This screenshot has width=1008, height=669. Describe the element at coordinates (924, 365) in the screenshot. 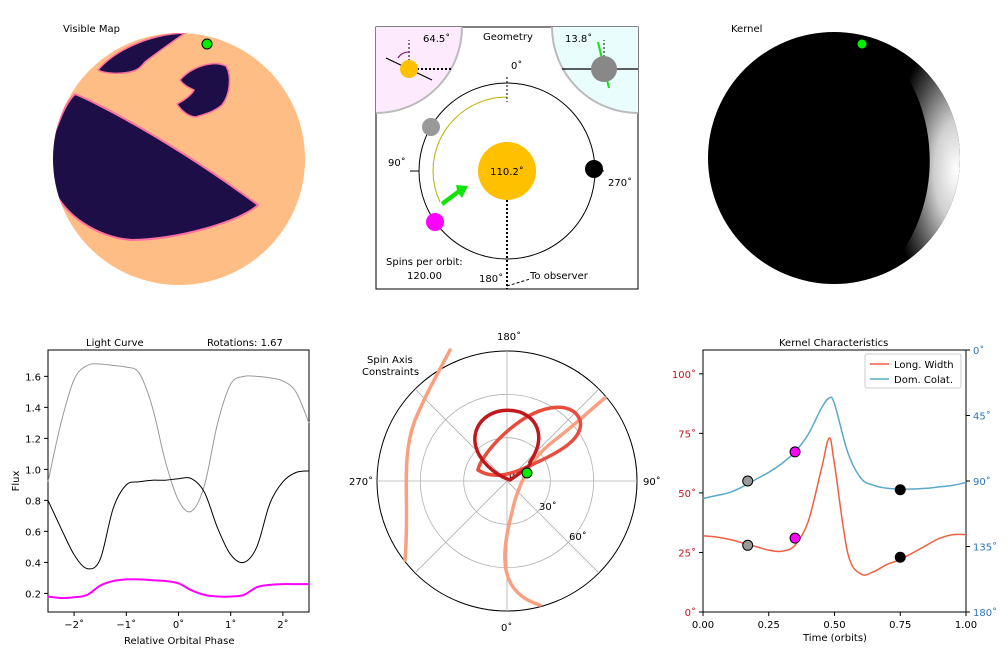

I see `kc-legend-long-width: Long. Width` at that location.